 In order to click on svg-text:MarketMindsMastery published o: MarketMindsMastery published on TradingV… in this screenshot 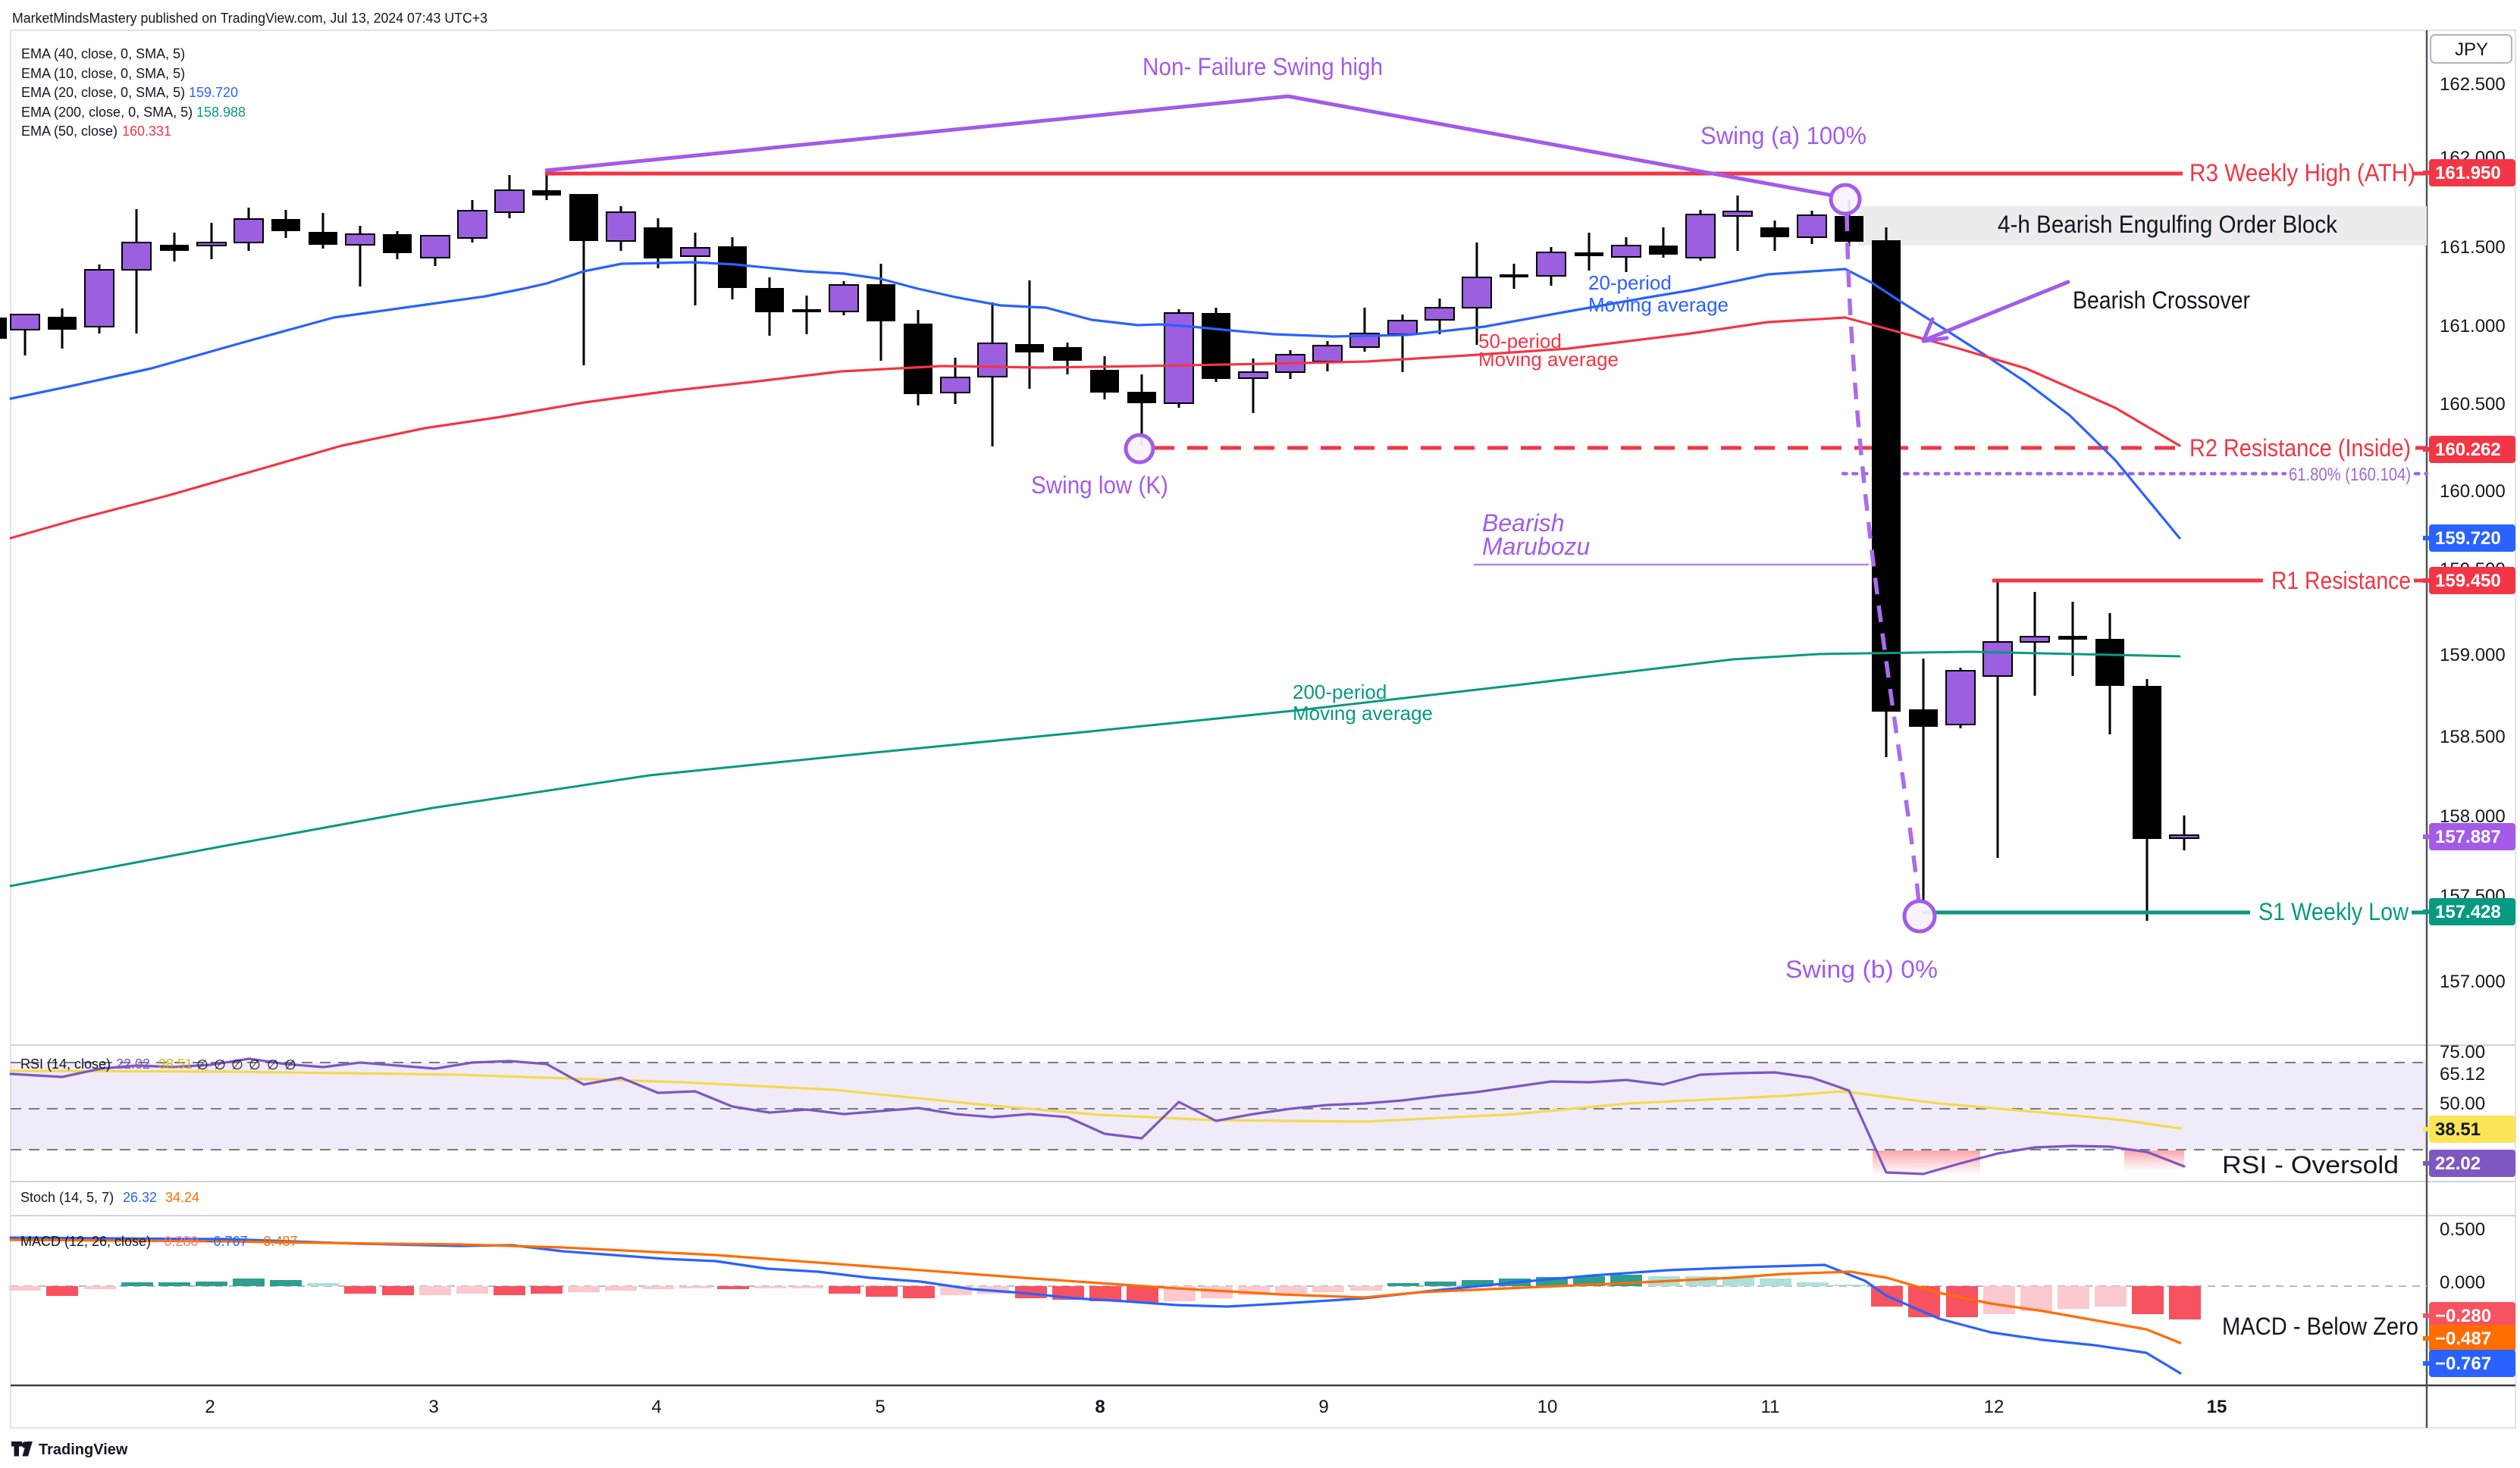, I will do `click(249, 19)`.